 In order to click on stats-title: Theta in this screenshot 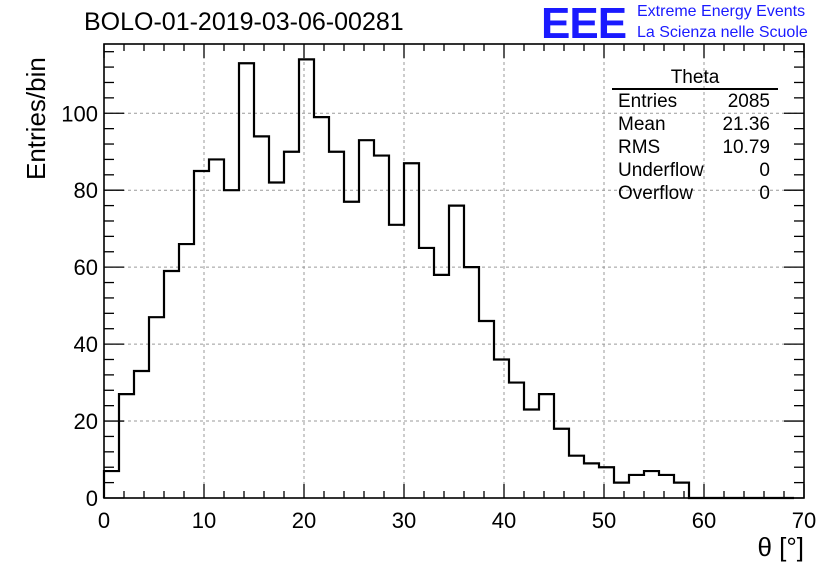, I will do `click(695, 79)`.